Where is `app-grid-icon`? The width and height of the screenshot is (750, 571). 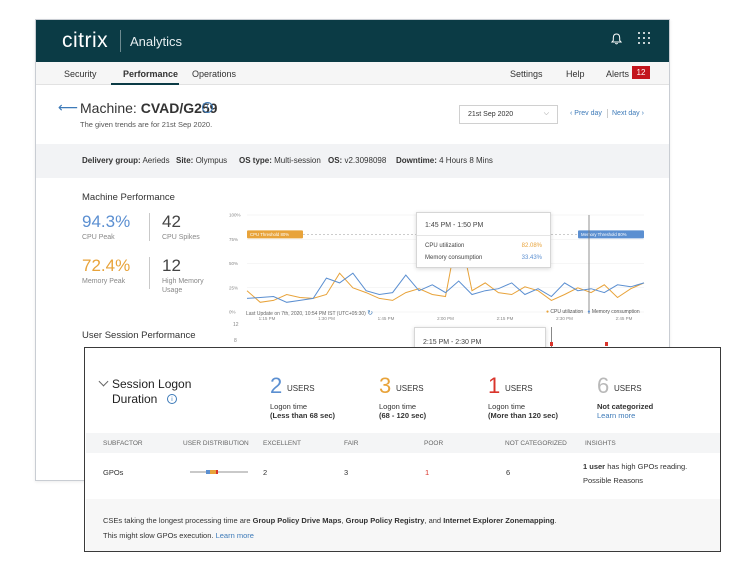 app-grid-icon is located at coordinates (644, 38).